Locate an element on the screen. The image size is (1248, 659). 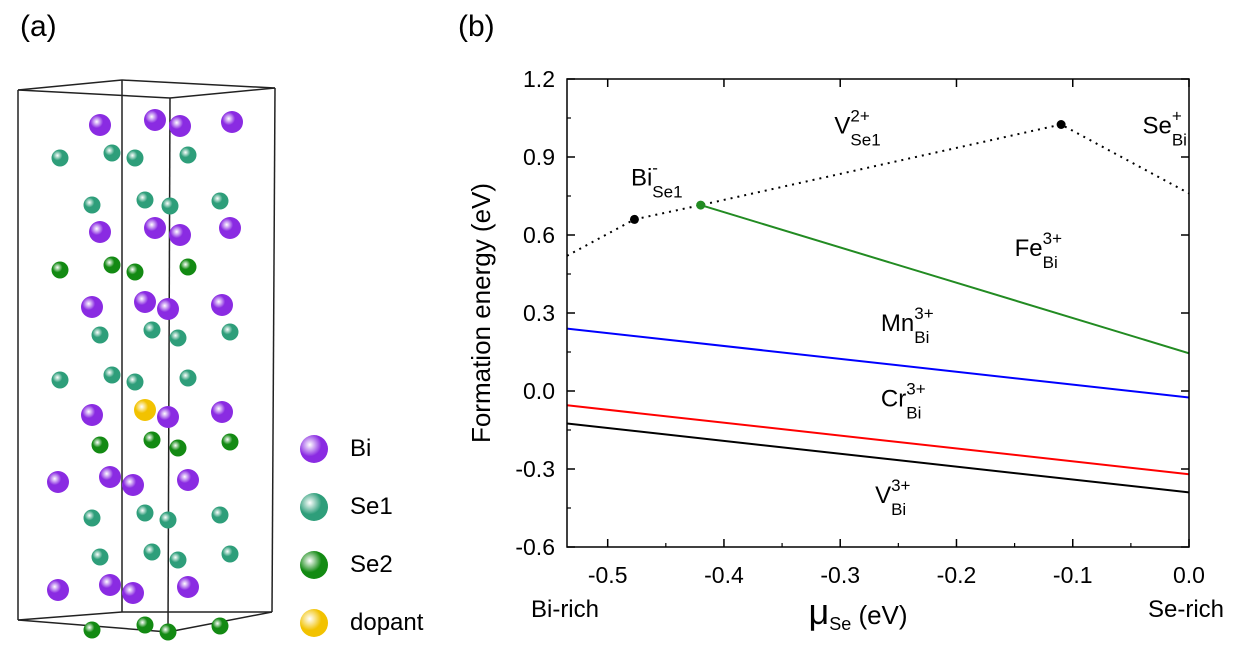
legend-item: Se2 is located at coordinates (361, 565).